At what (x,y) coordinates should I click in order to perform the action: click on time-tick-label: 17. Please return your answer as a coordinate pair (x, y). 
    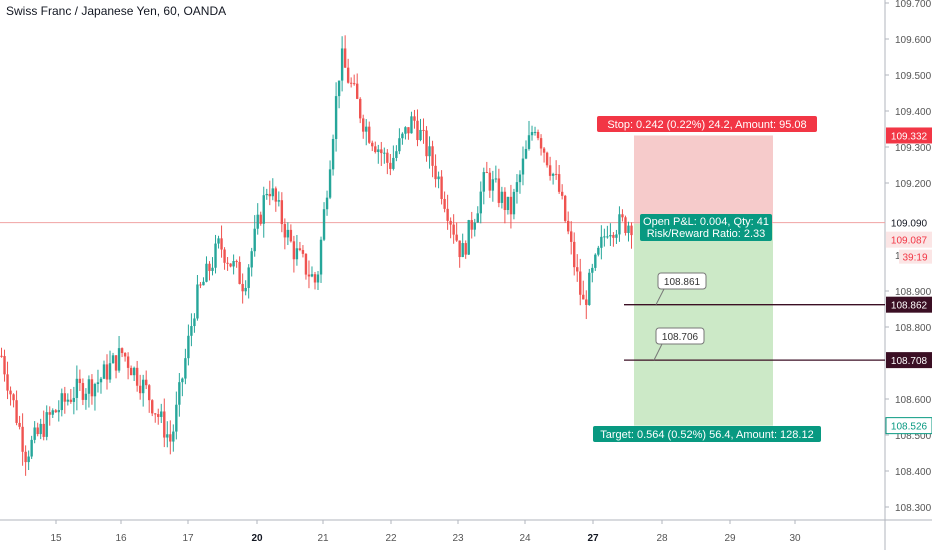
    Looking at the image, I should click on (188, 538).